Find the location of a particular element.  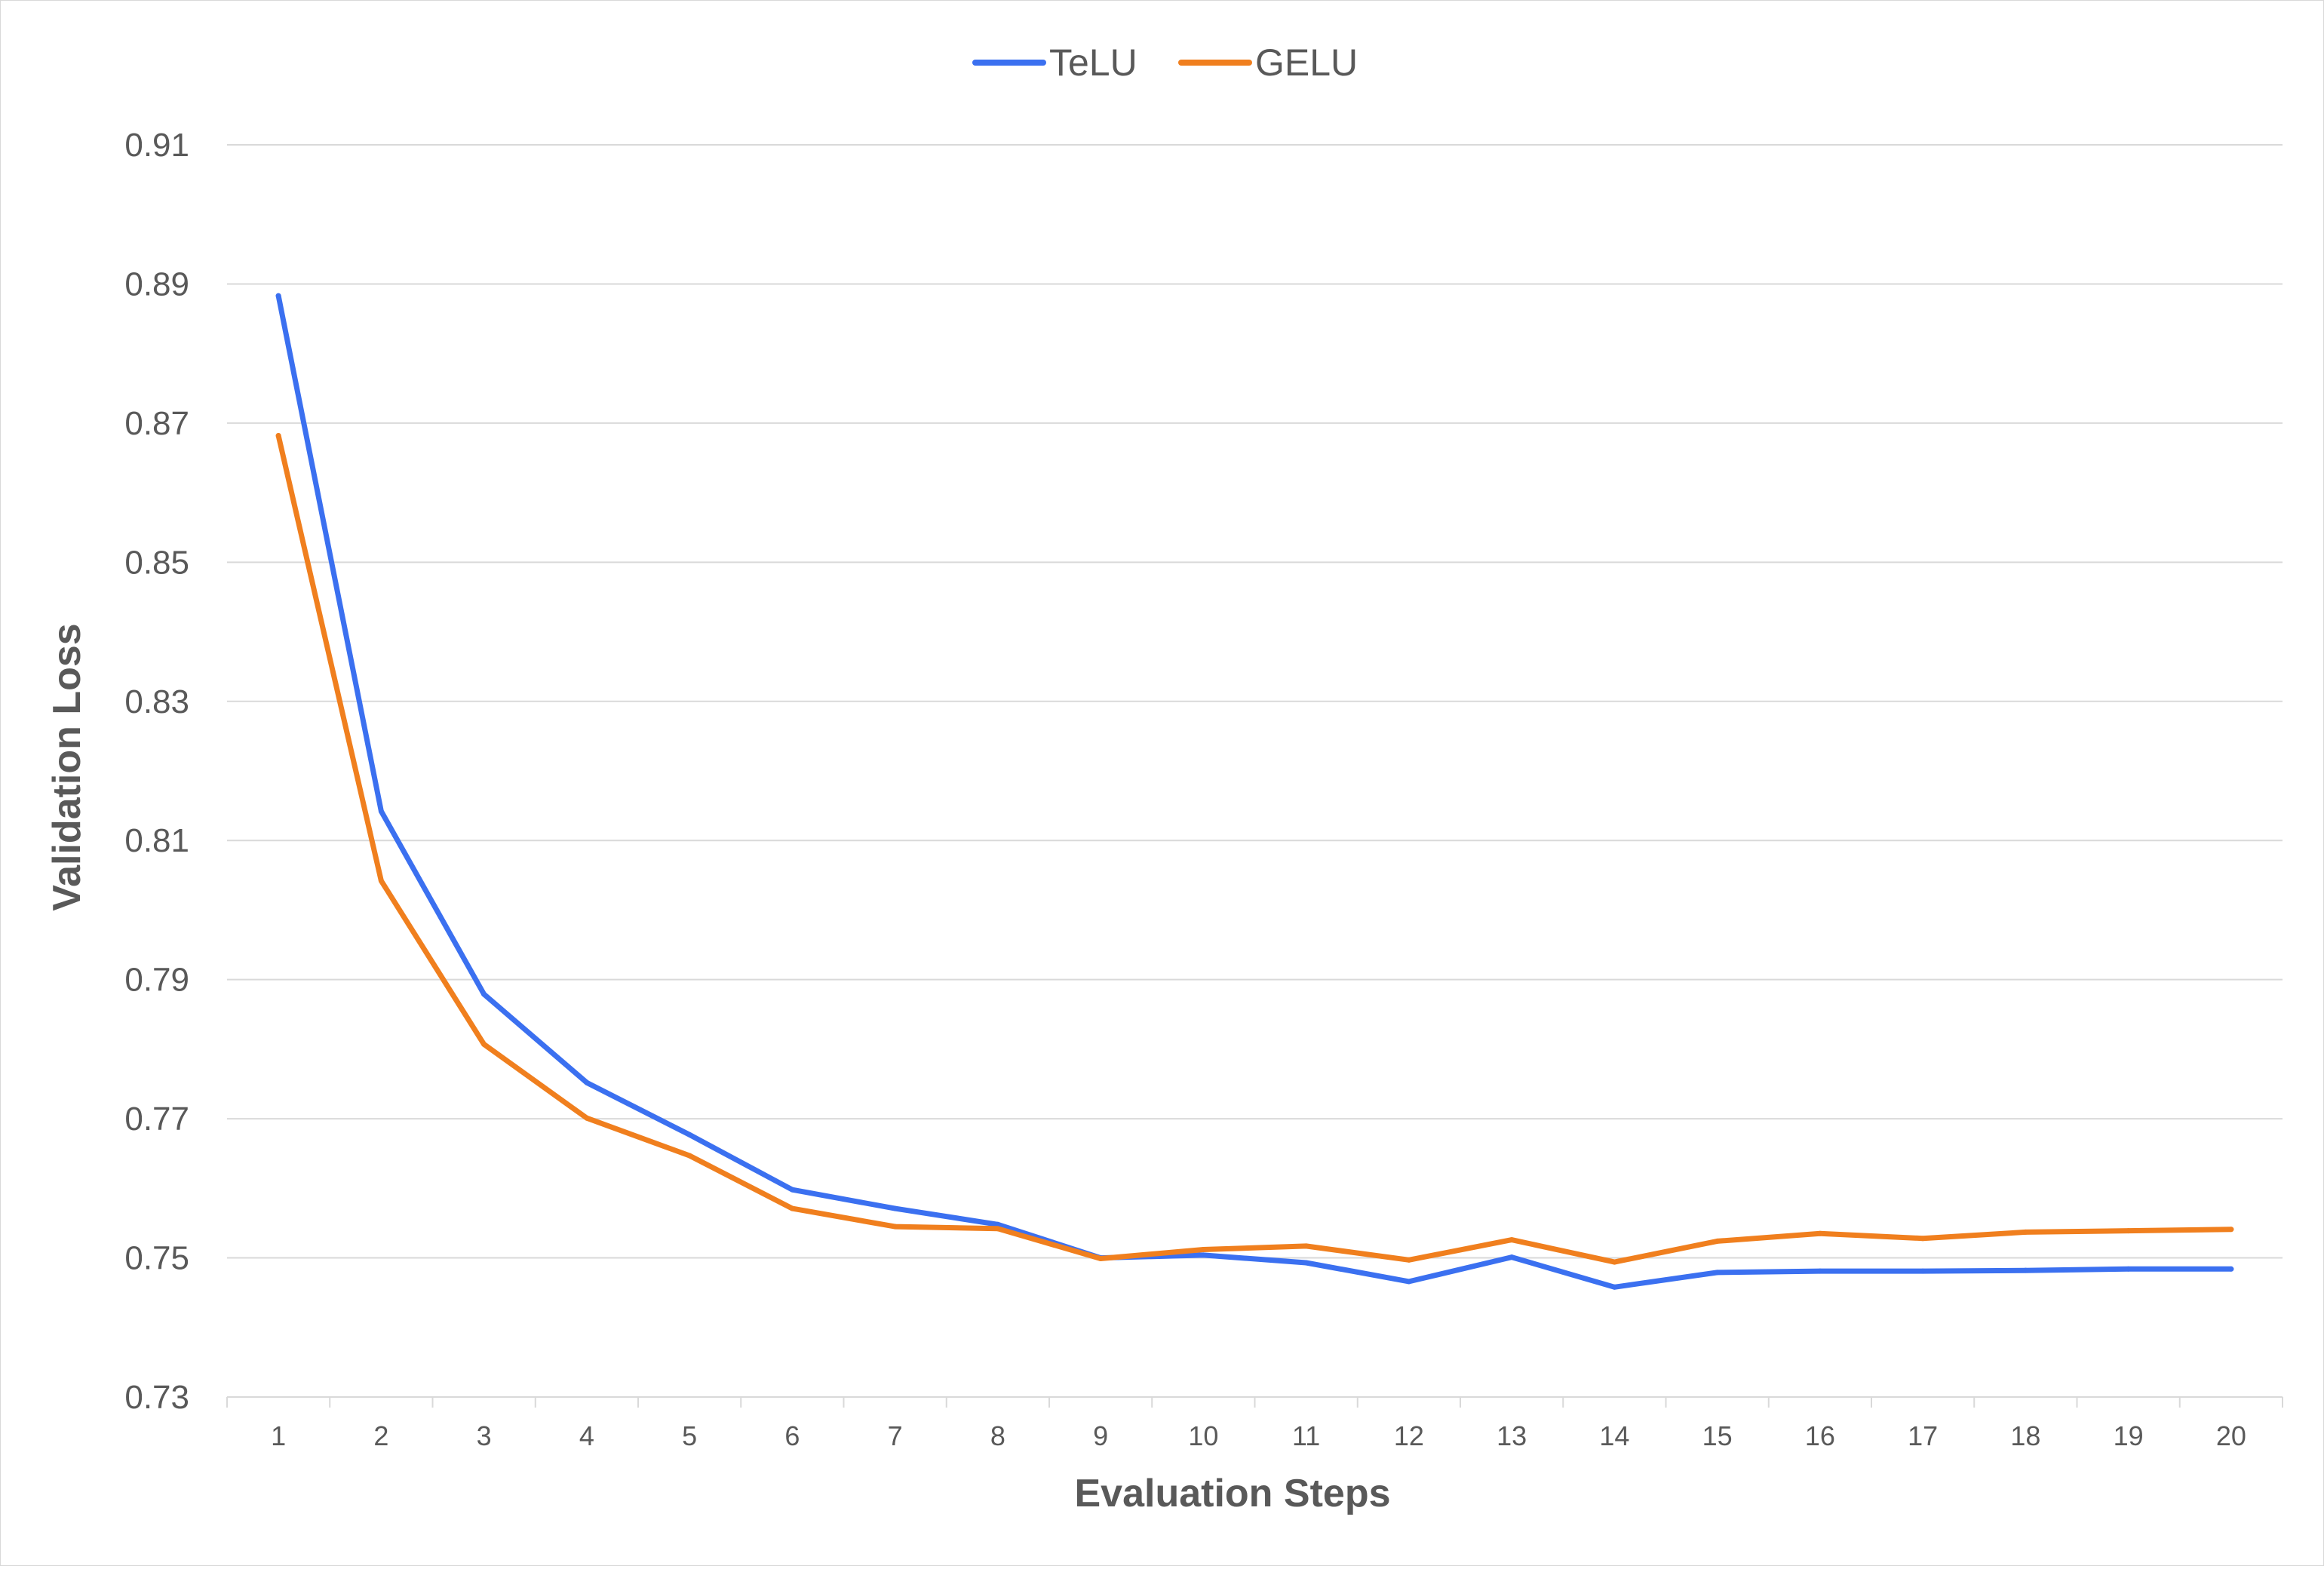

x-tick-label: 11 is located at coordinates (1306, 1435).